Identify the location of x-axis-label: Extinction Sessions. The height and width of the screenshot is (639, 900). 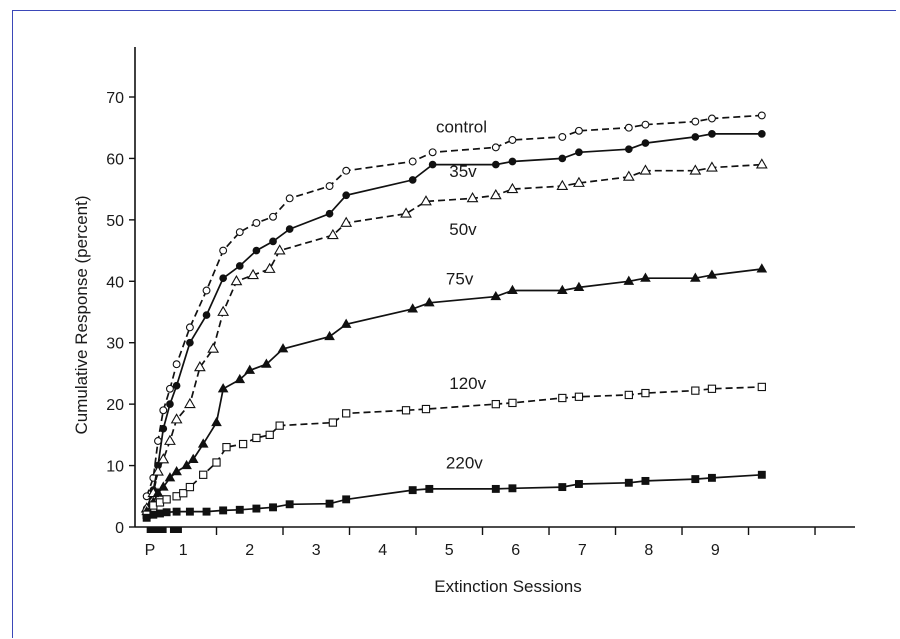
(507, 586).